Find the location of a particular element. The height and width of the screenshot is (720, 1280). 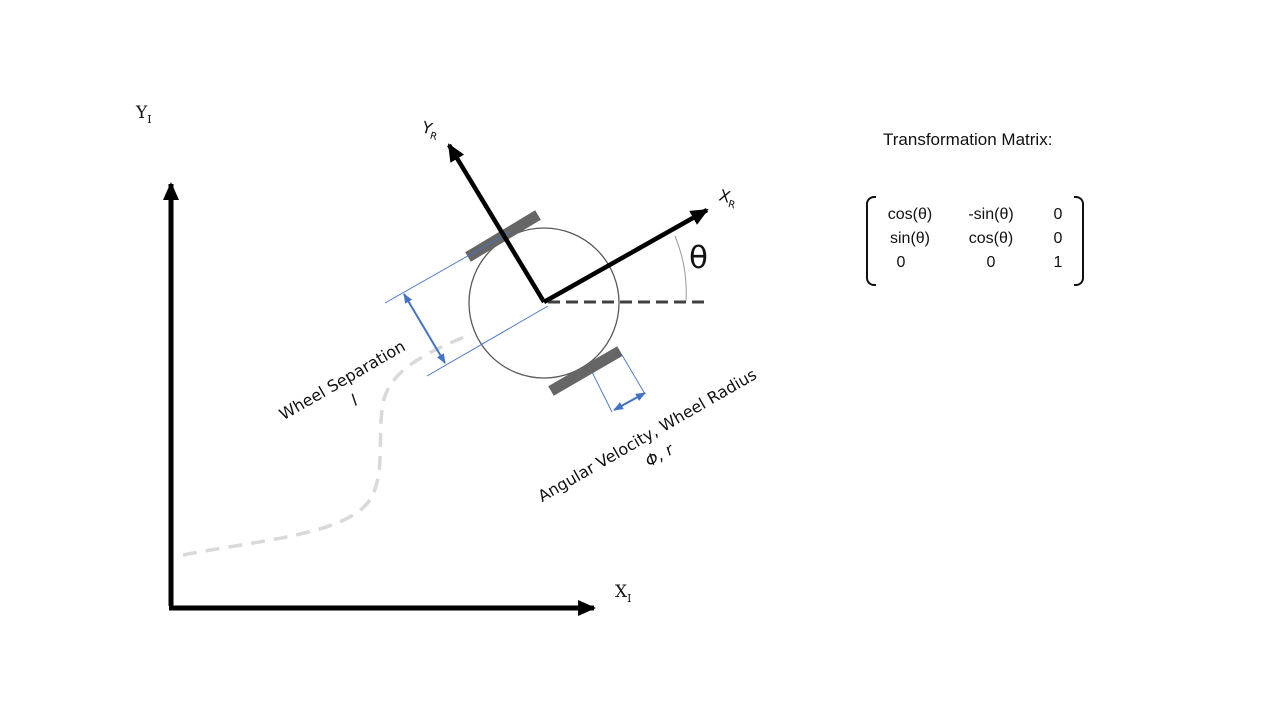

transformation-matrix: cos(θ) -sin(θ) 0 sin(θ) cos(θ) 0 0 0 1 is located at coordinates (975, 241).